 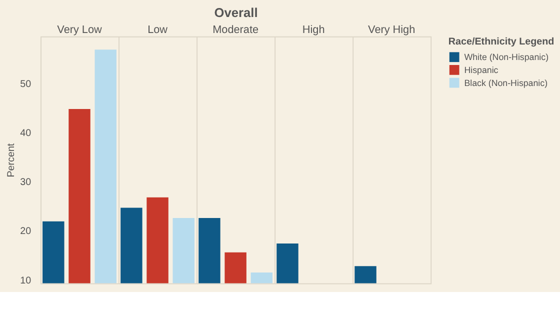 I want to click on x-tick-label: Moderate, so click(x=235, y=30).